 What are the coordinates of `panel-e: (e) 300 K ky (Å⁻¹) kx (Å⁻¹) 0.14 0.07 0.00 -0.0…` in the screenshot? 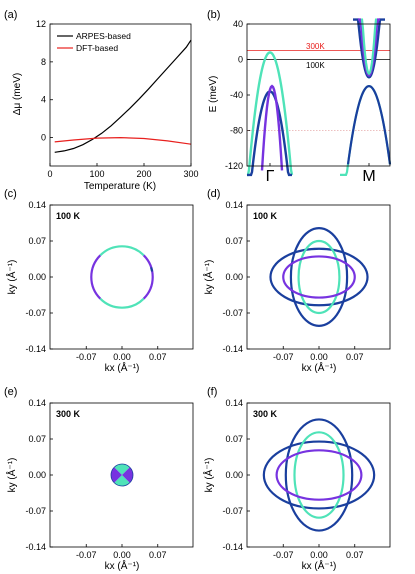 It's located at (99, 479).